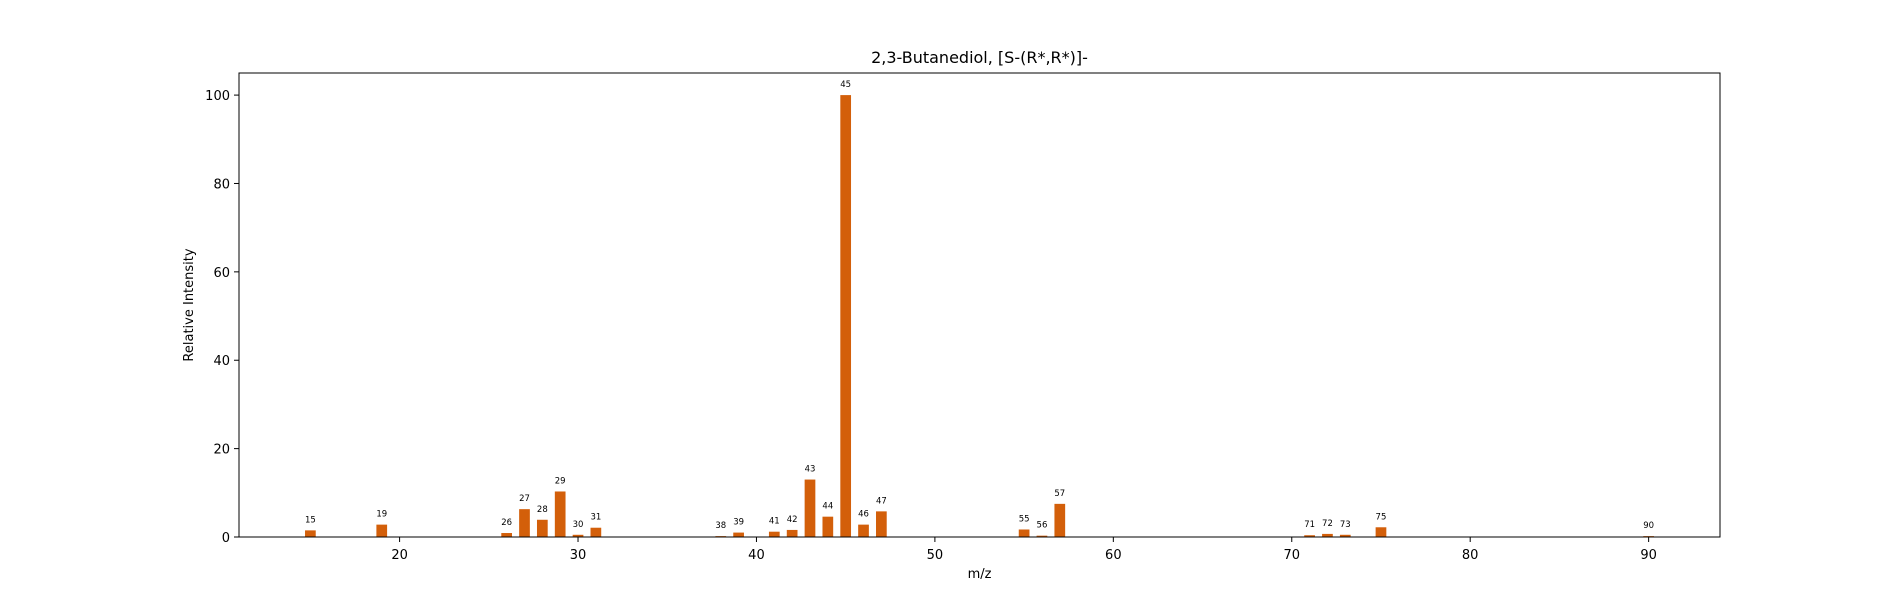 The width and height of the screenshot is (1900, 605). Describe the element at coordinates (1470, 555) in the screenshot. I see `x-tick-label-80: 80` at that location.